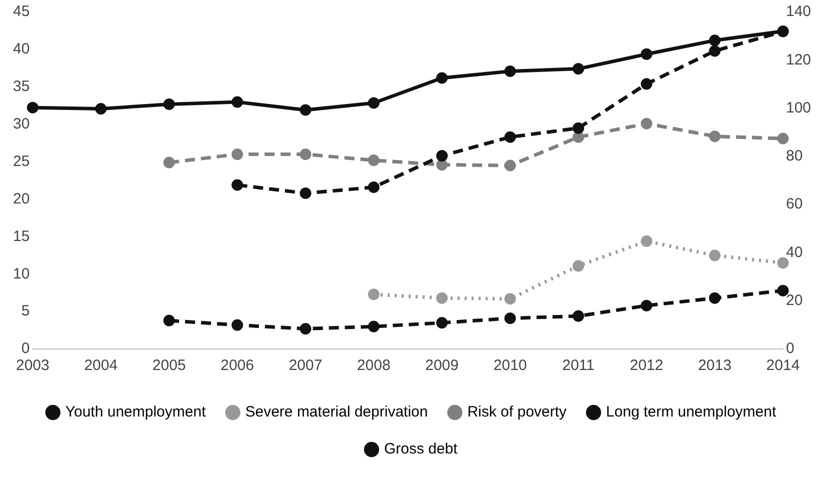  Describe the element at coordinates (794, 252) in the screenshot. I see `y2-tick-label: 40` at that location.